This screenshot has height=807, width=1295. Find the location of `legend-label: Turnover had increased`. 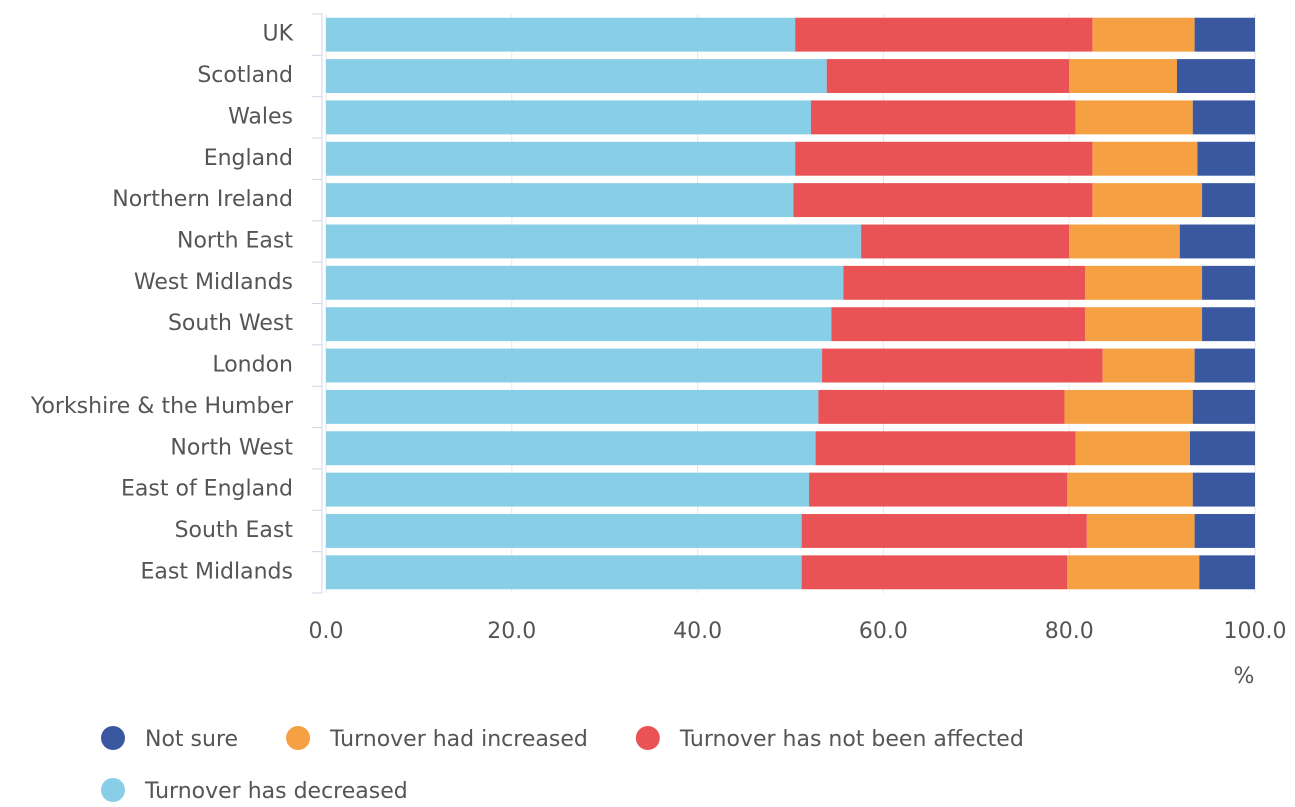

legend-label: Turnover had increased is located at coordinates (458, 739).